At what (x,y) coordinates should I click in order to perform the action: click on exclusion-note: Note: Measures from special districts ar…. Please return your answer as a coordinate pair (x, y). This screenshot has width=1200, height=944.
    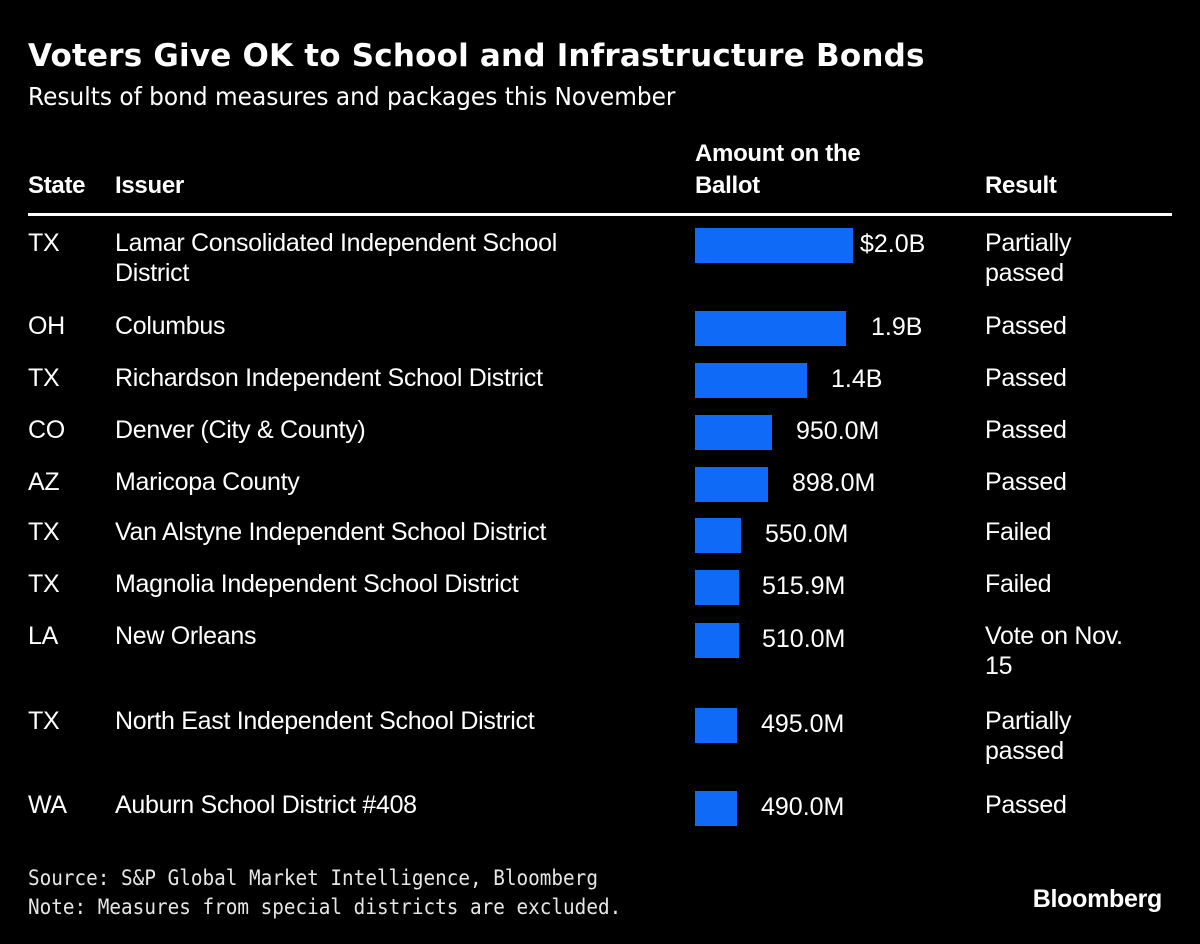
    Looking at the image, I should click on (325, 907).